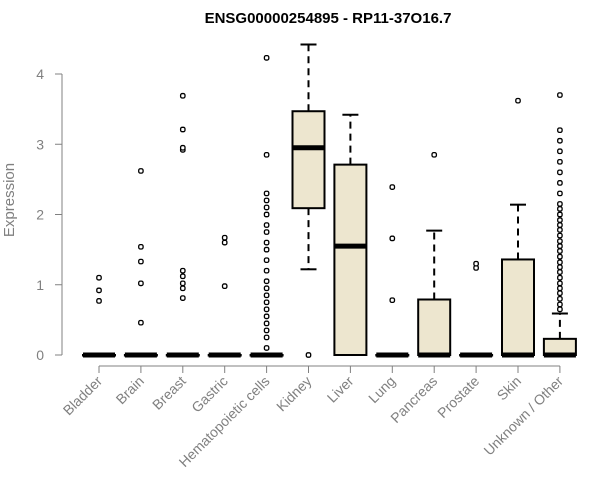  What do you see at coordinates (40, 74) in the screenshot?
I see `y-tick-label: 4` at bounding box center [40, 74].